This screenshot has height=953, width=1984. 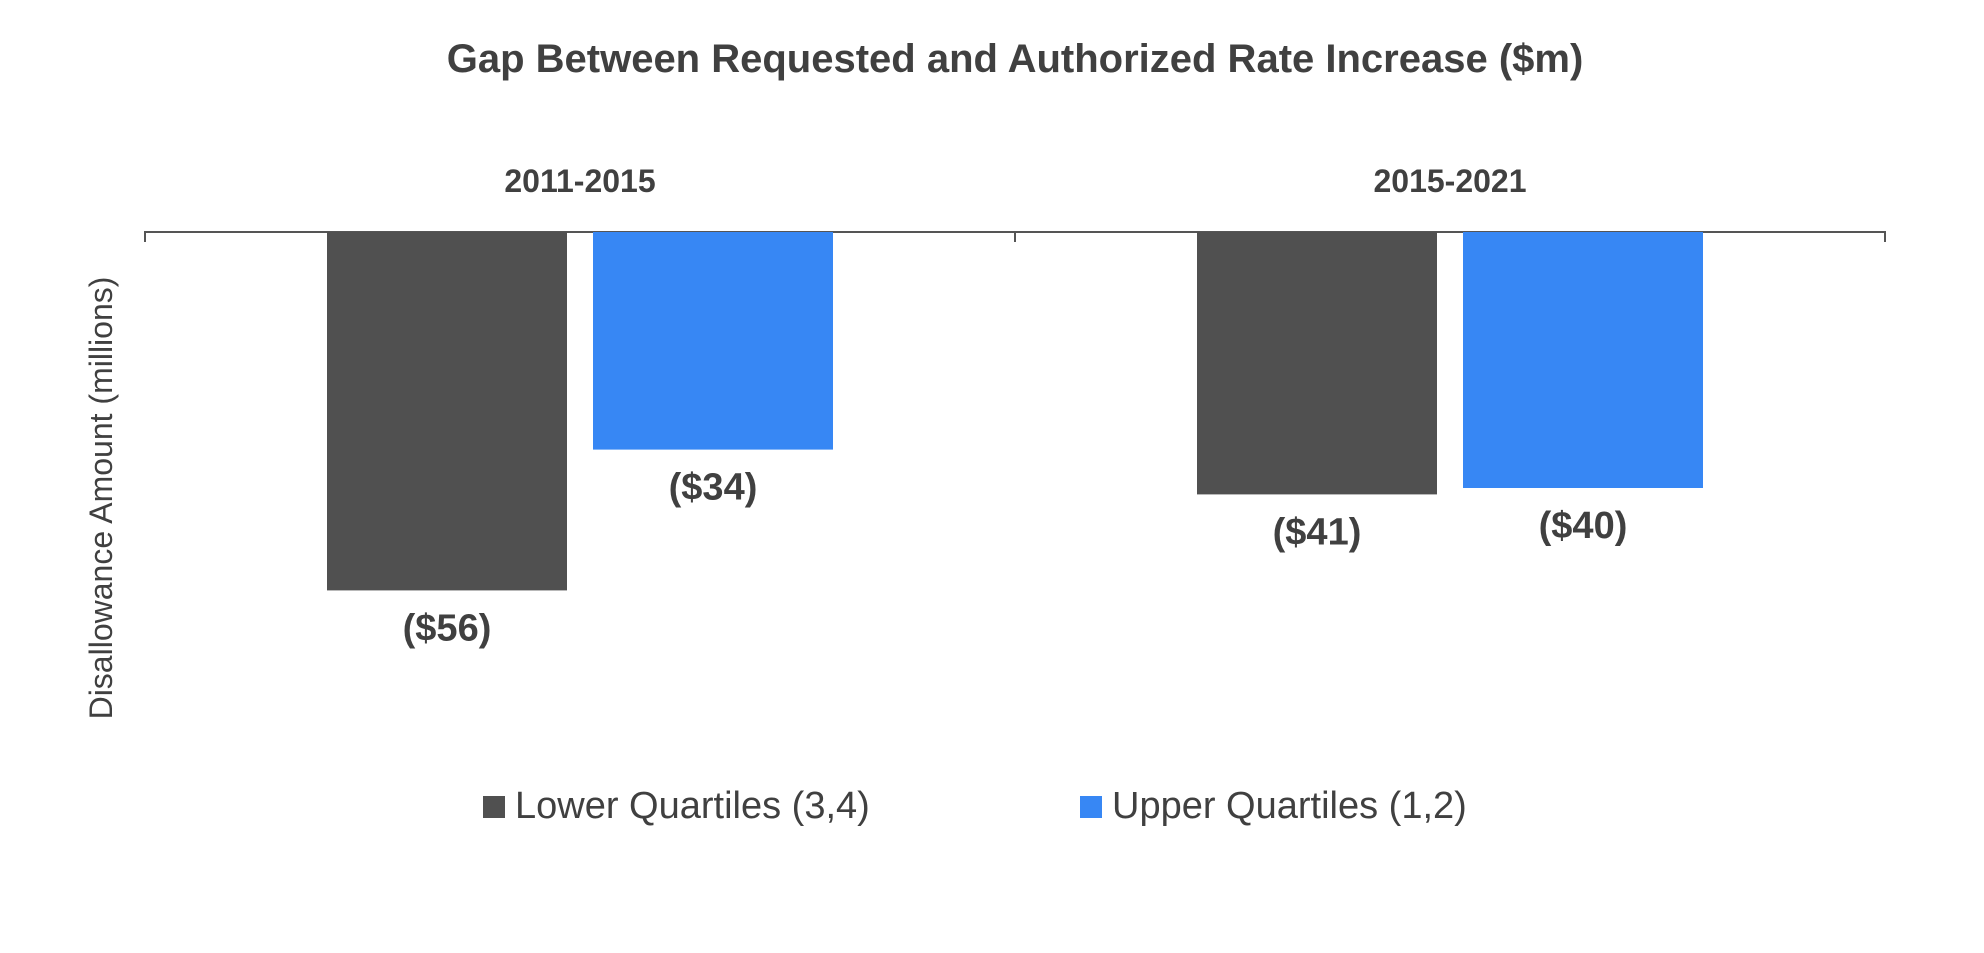 I want to click on y-axis-label: Disallowance Amount (millions), so click(x=101, y=498).